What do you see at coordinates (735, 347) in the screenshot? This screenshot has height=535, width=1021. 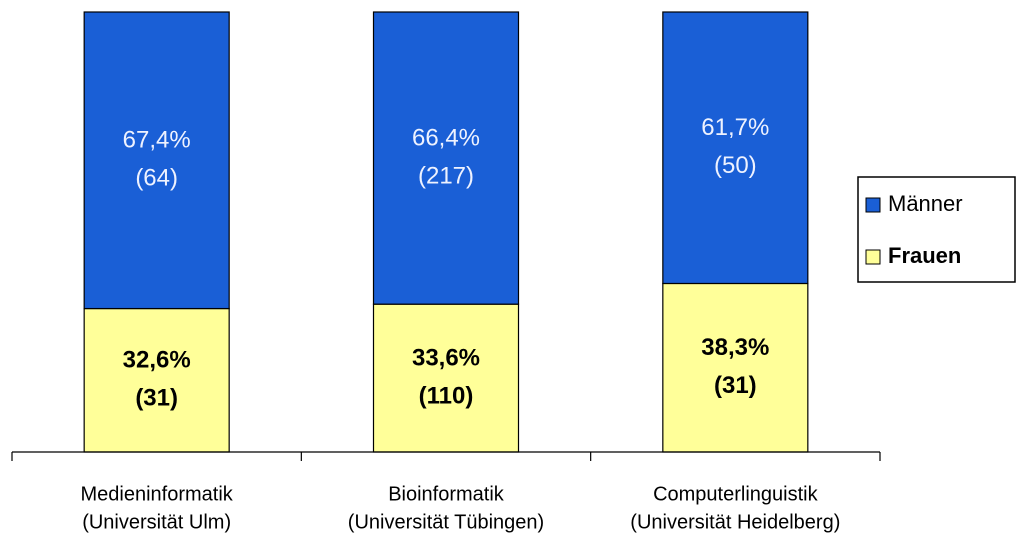 I see `value-label: 38,3%` at bounding box center [735, 347].